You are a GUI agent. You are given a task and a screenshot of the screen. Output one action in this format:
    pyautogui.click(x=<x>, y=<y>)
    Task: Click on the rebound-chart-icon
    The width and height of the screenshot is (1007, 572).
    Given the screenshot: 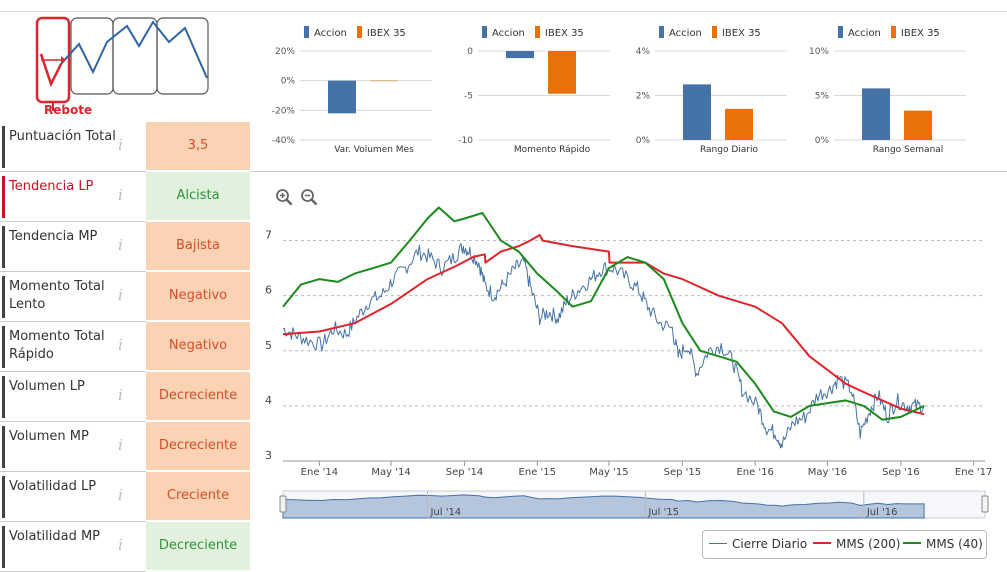 What is the action you would take?
    pyautogui.click(x=122, y=63)
    